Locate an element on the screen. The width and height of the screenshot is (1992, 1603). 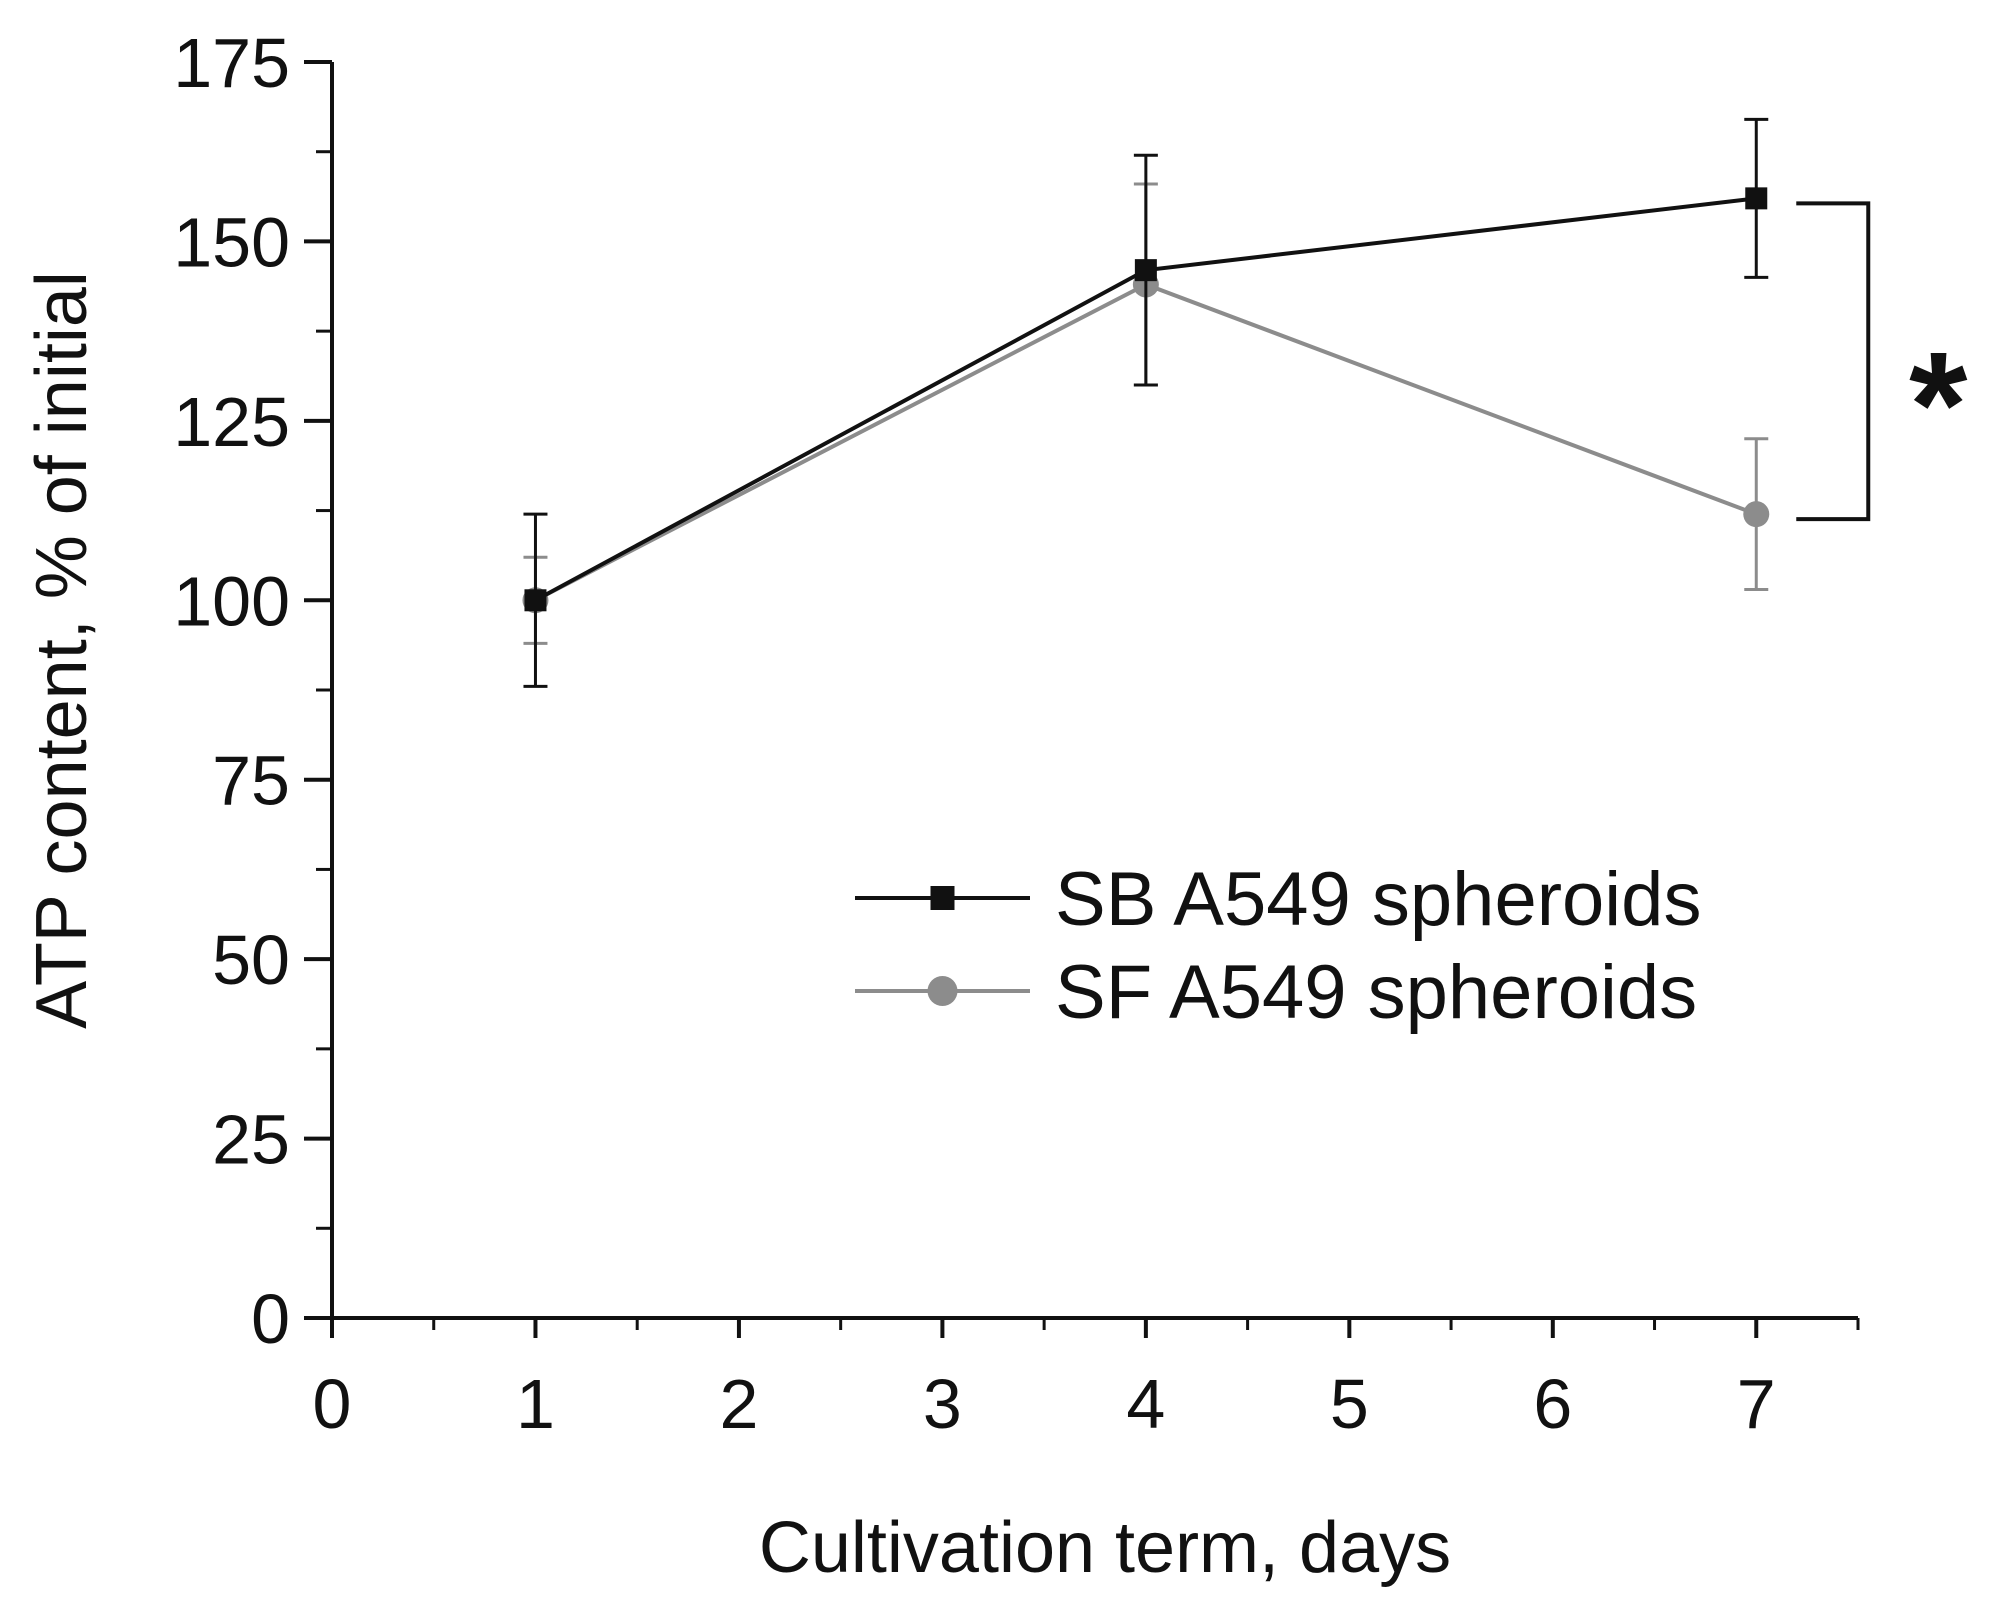
y-tick-label: 100 is located at coordinates (231, 601).